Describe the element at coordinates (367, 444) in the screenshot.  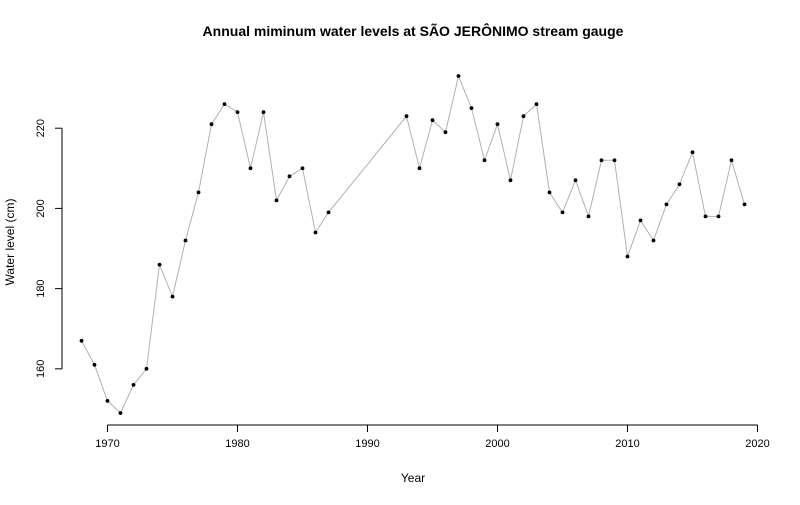
I see `x-tick-label: 1990` at that location.